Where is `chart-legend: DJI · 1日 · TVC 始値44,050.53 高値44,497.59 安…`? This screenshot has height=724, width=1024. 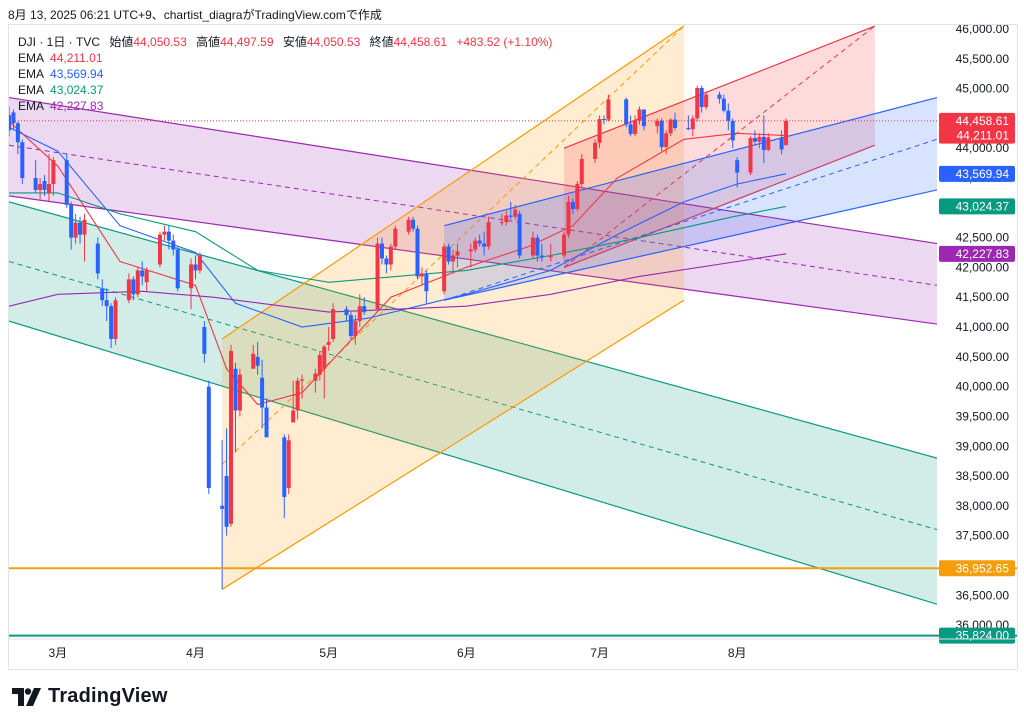 chart-legend: DJI · 1日 · TVC 始値44,050.53 高値44,497.59 安… is located at coordinates (288, 74).